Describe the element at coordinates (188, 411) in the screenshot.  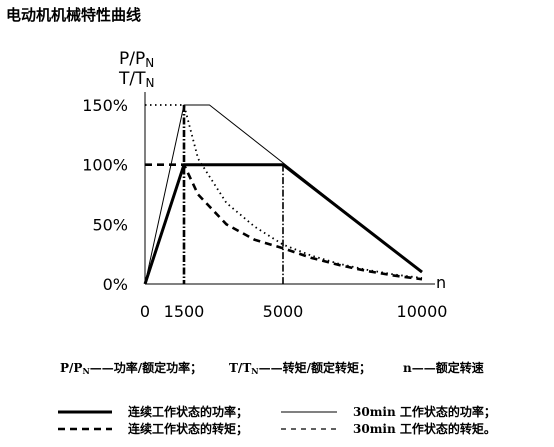
I see `legend-label-0: 连续工作状态的功率；` at that location.